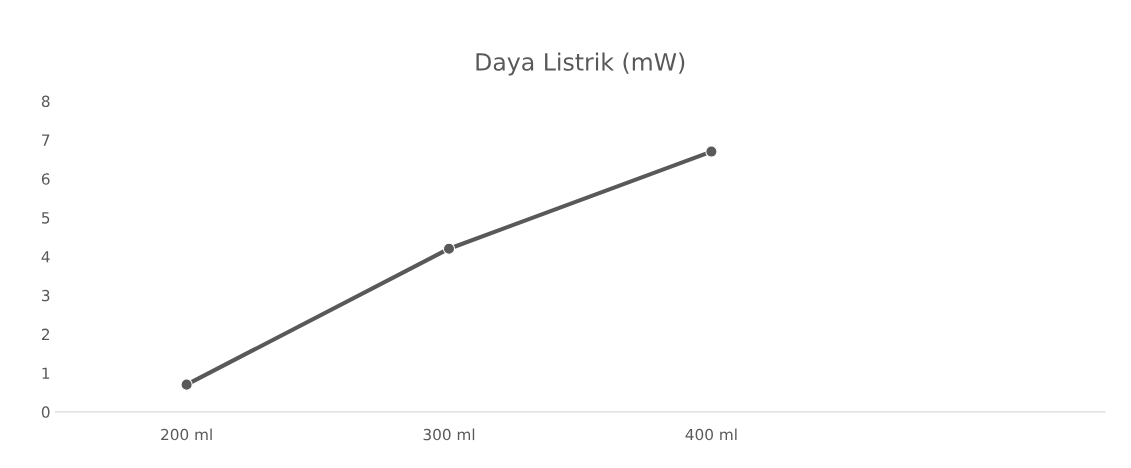  What do you see at coordinates (46, 295) in the screenshot?
I see `y-tick-label: 3` at bounding box center [46, 295].